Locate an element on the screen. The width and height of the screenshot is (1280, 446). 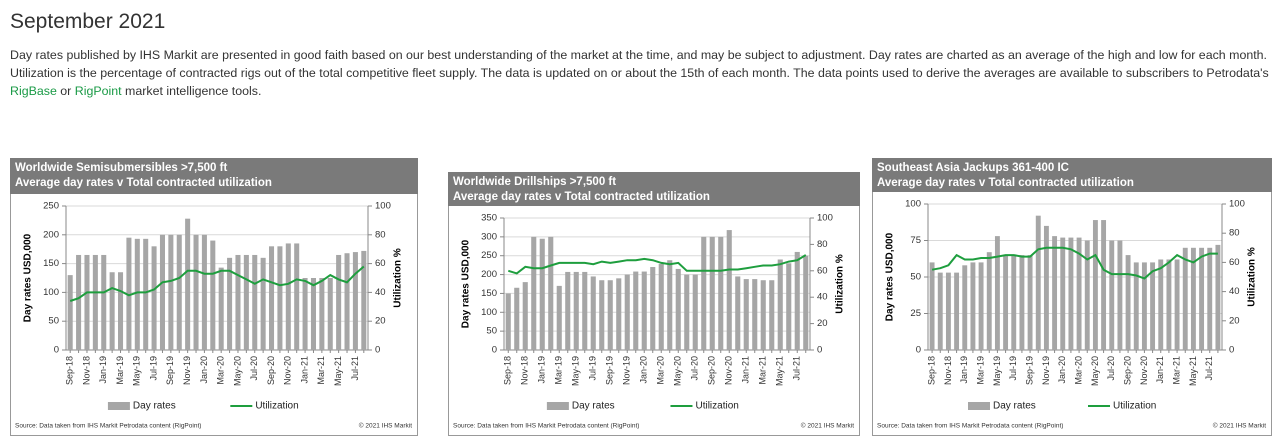
y2-tick-label: 60 is located at coordinates (1234, 262).